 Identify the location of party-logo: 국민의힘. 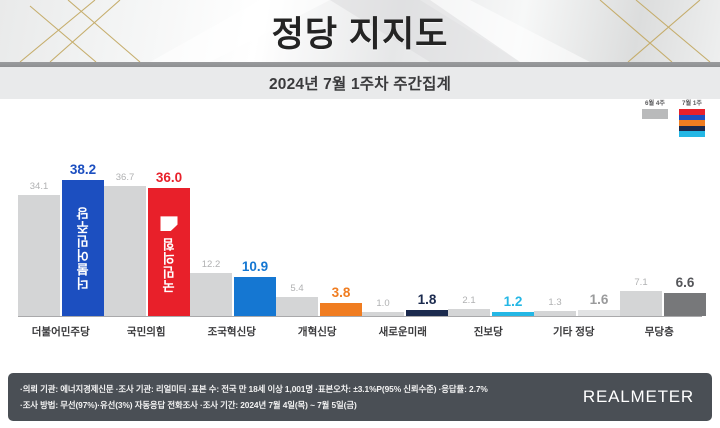
(169, 252).